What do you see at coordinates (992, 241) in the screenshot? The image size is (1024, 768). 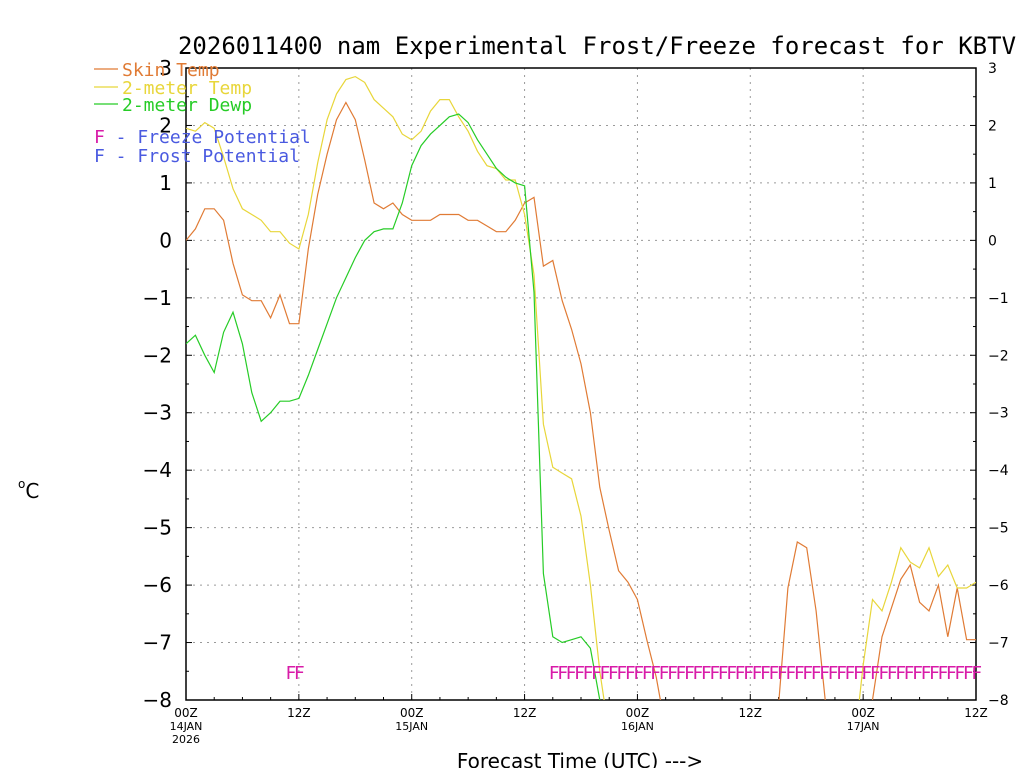 I see `y-tick-label-right: 0` at bounding box center [992, 241].